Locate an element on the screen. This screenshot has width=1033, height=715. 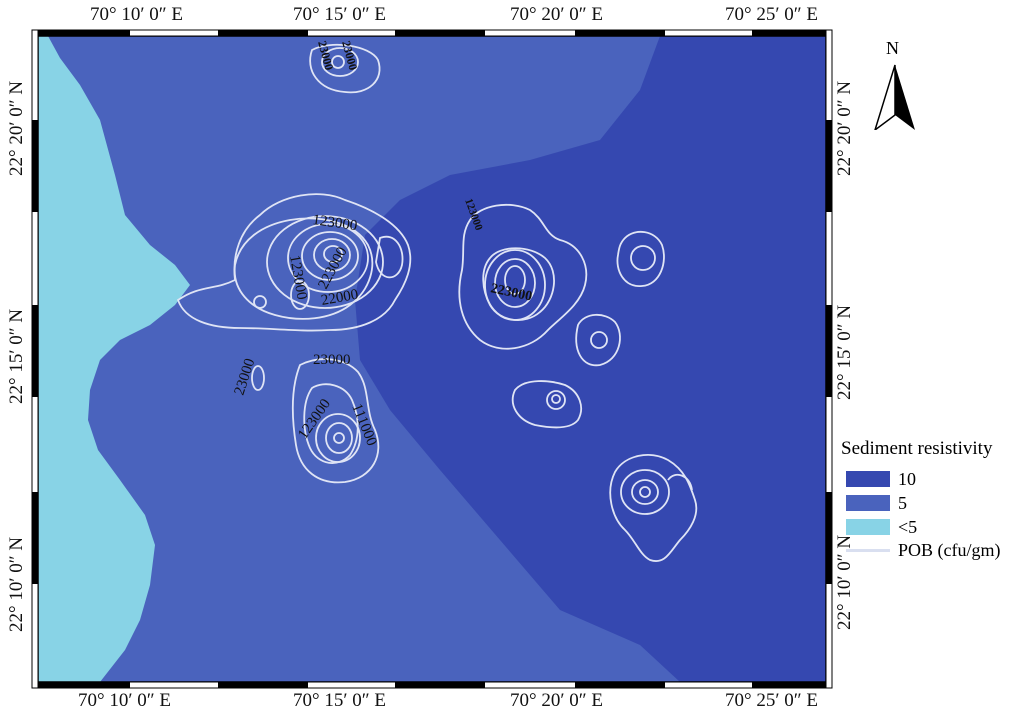
top-lon-label: 70° 15′ 0″ E is located at coordinates (340, 14).